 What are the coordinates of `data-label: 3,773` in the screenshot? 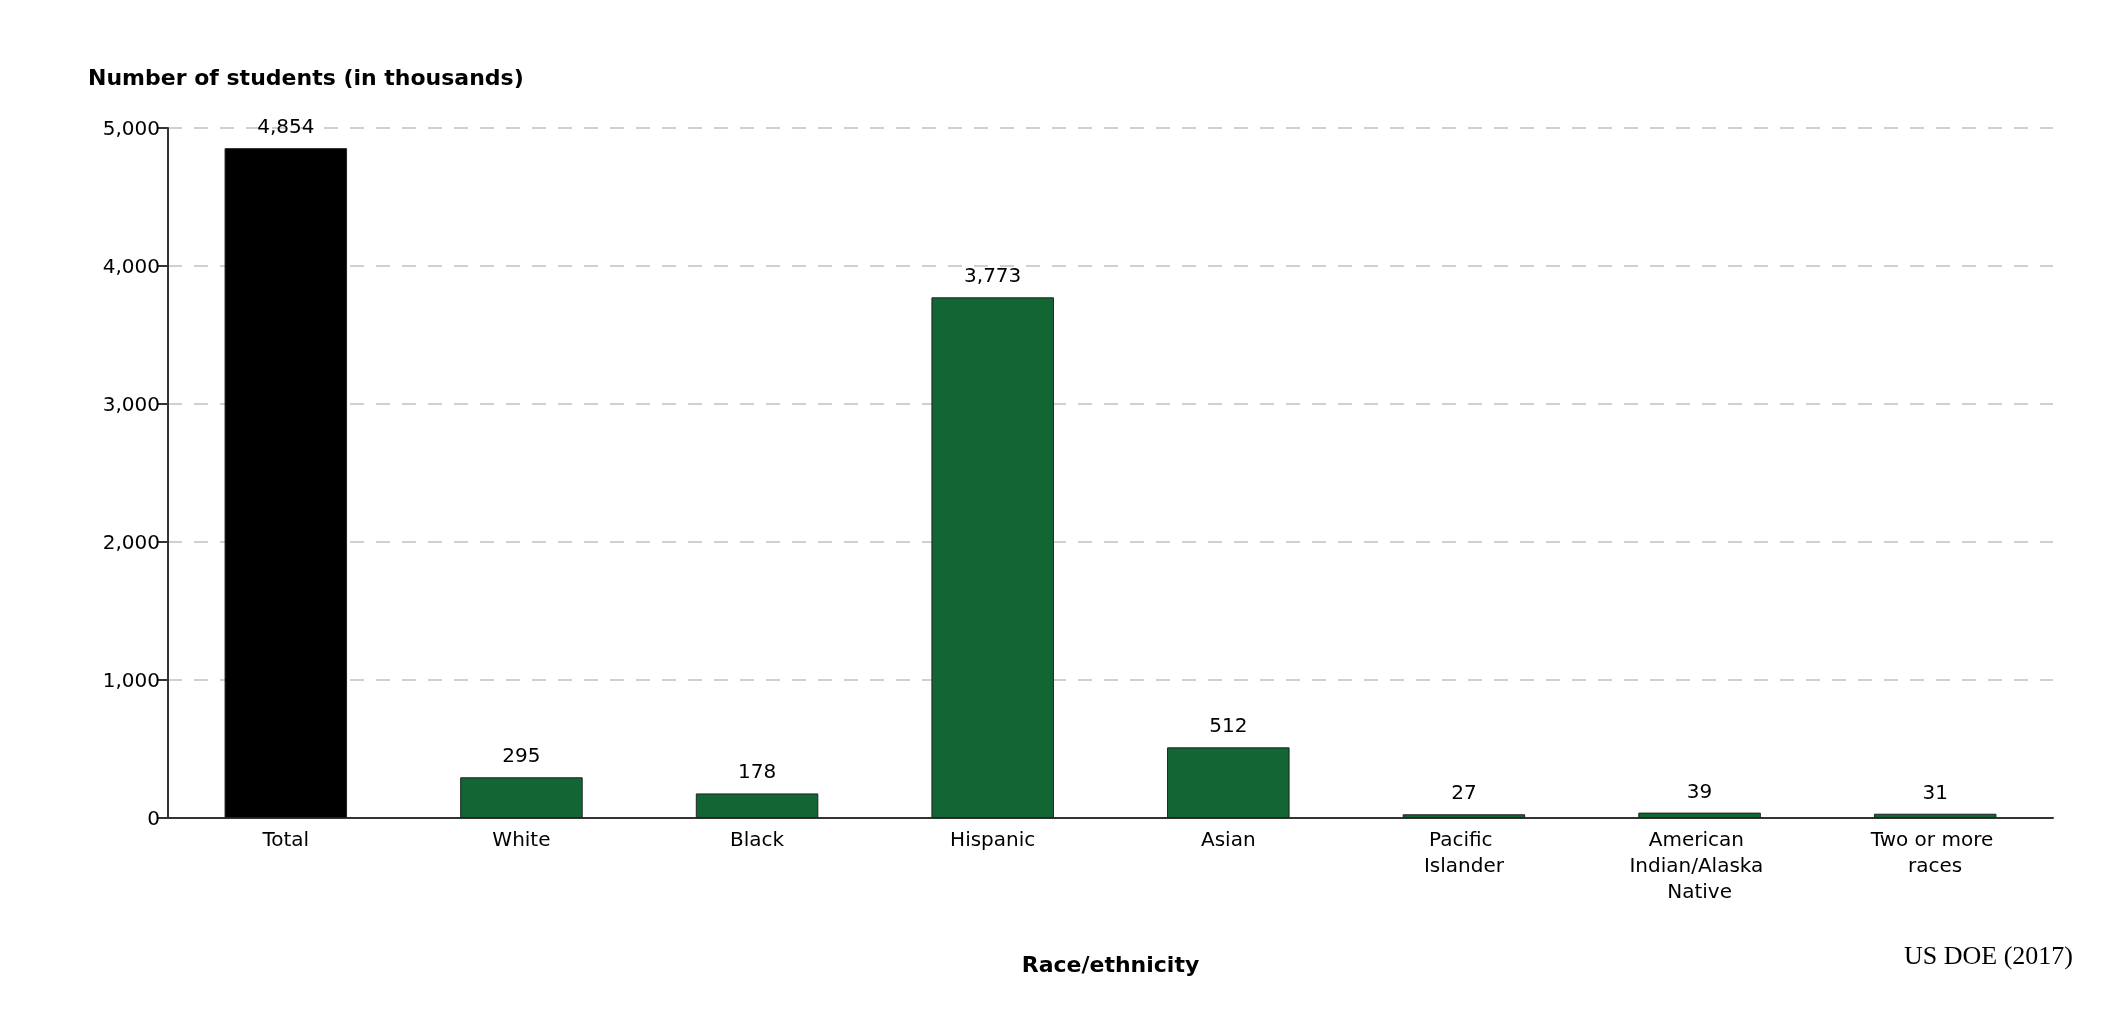 It's located at (993, 275).